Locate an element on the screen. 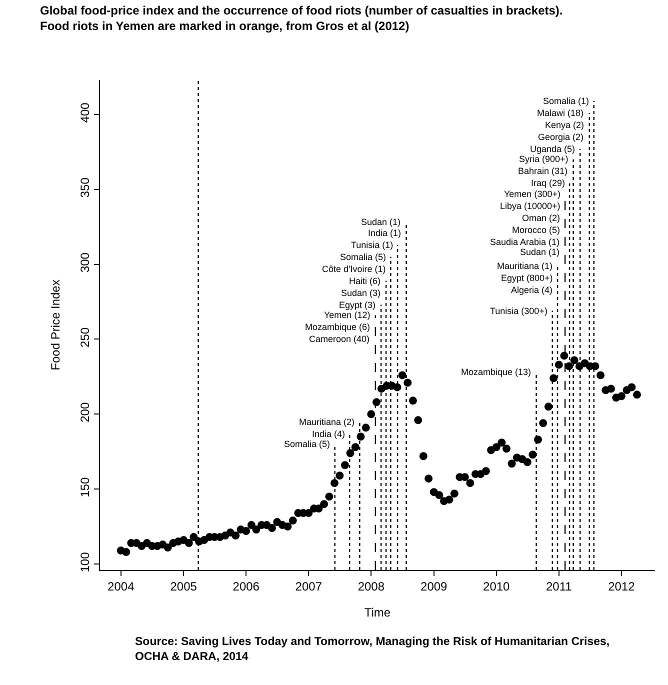 The height and width of the screenshot is (685, 668). annotation: Malawi (18) is located at coordinates (560, 113).